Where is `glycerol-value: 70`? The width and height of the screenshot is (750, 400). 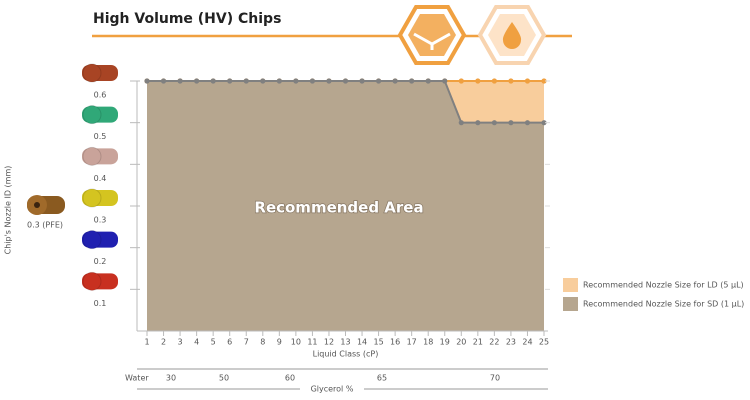 glycerol-value: 70 is located at coordinates (495, 378).